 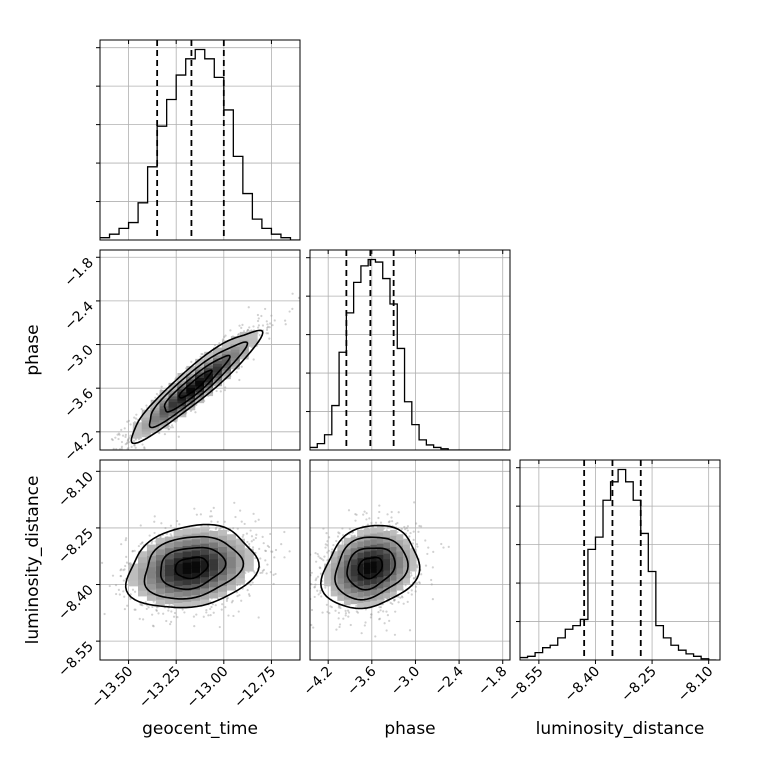 What do you see at coordinates (410, 560) in the screenshot?
I see `scatter-phase-luminosity_distance-frame` at bounding box center [410, 560].